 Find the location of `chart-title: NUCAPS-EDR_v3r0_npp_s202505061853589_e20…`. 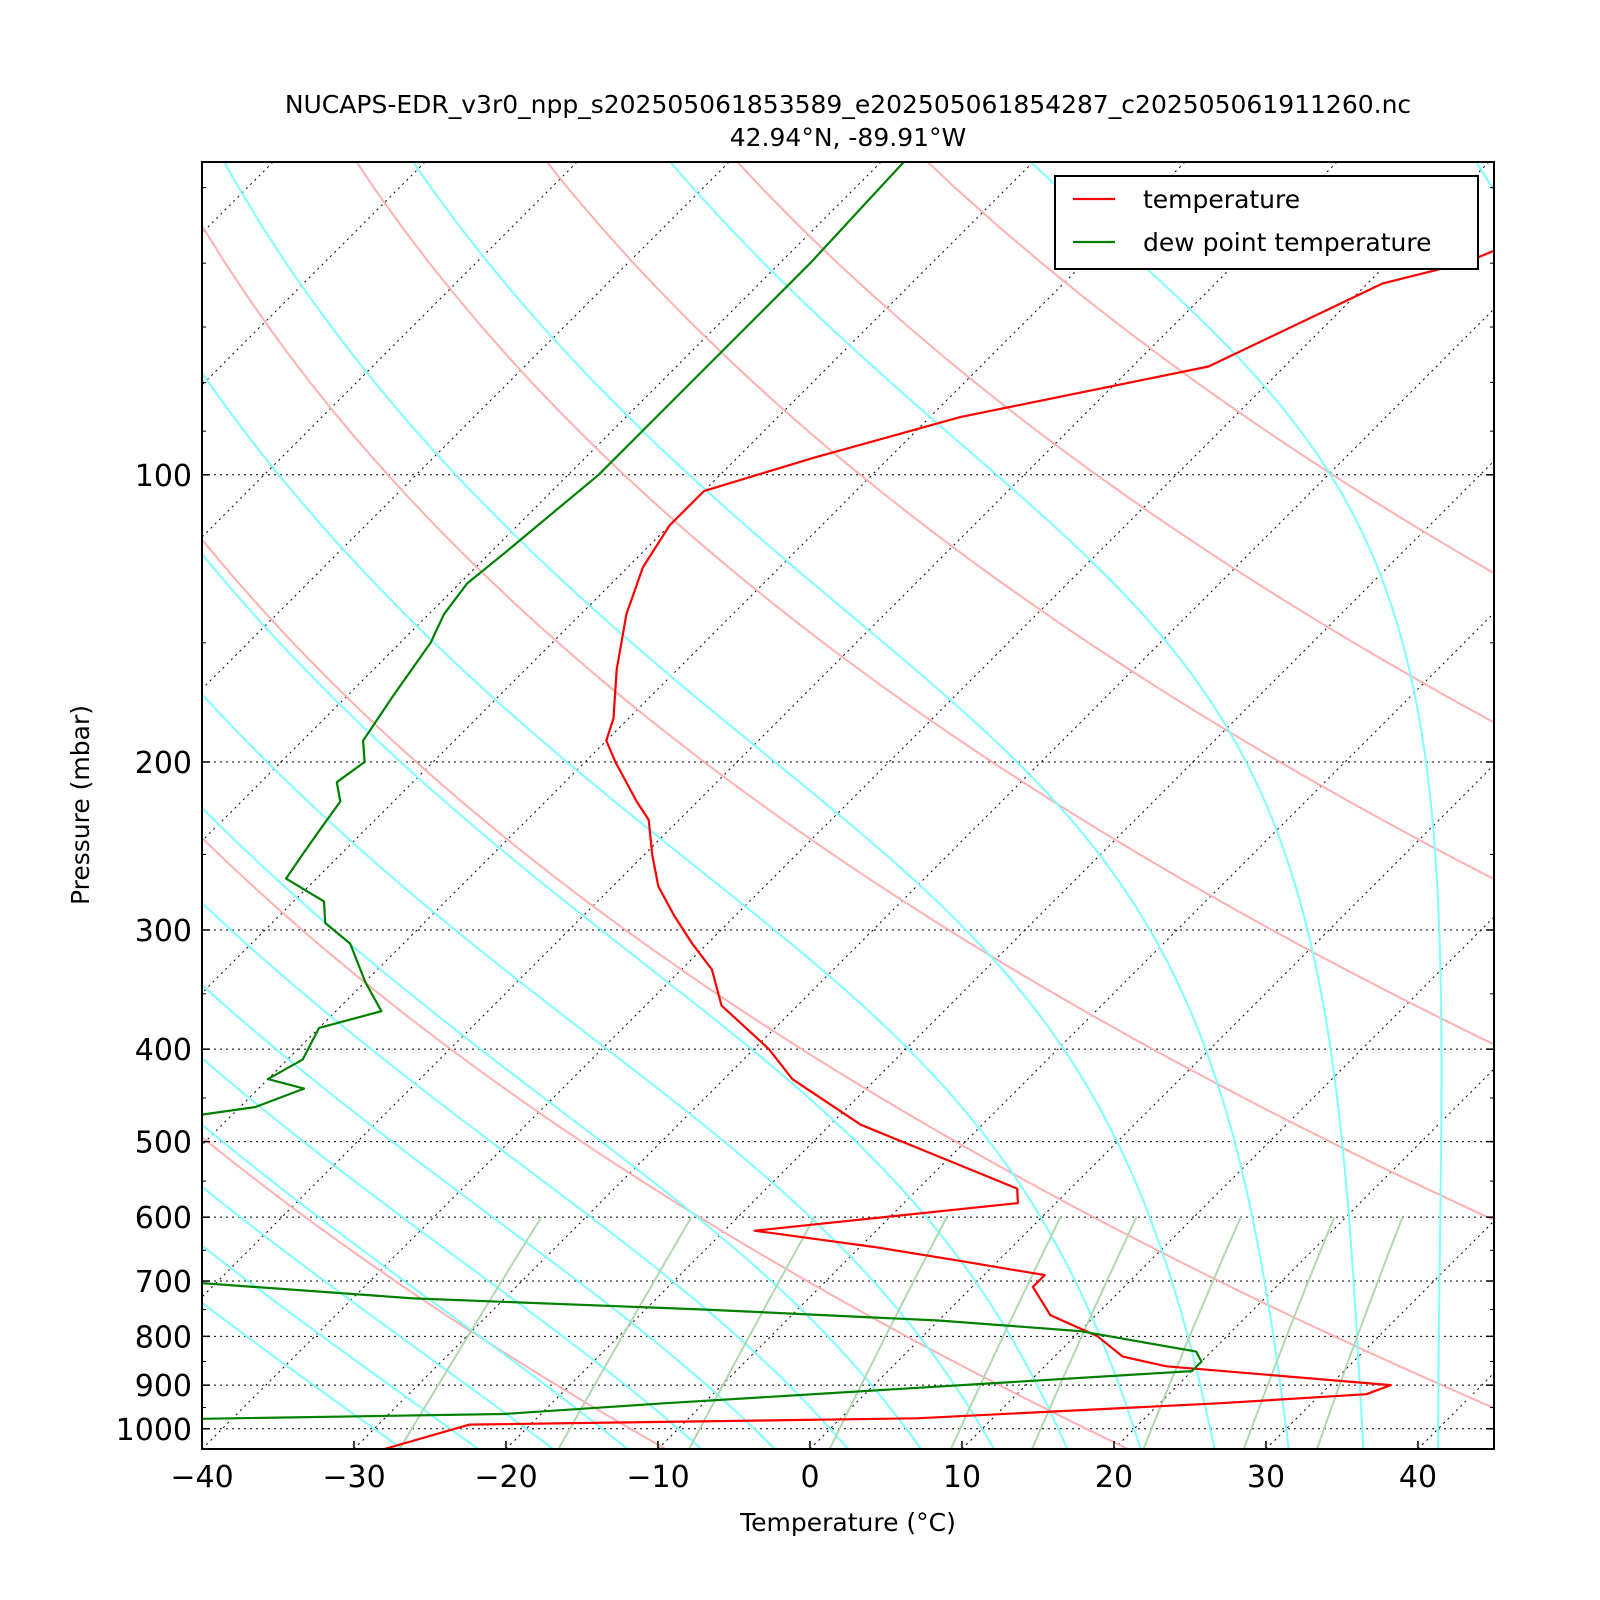

chart-title: NUCAPS-EDR_v3r0_npp_s202505061853589_e20… is located at coordinates (848, 104).